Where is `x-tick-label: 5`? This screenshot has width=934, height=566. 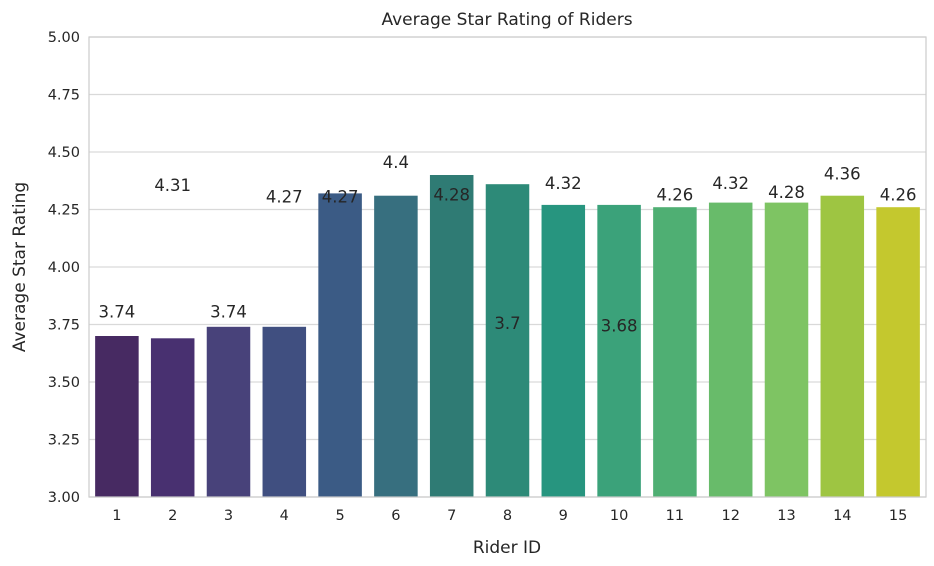
x-tick-label: 5 is located at coordinates (339, 516).